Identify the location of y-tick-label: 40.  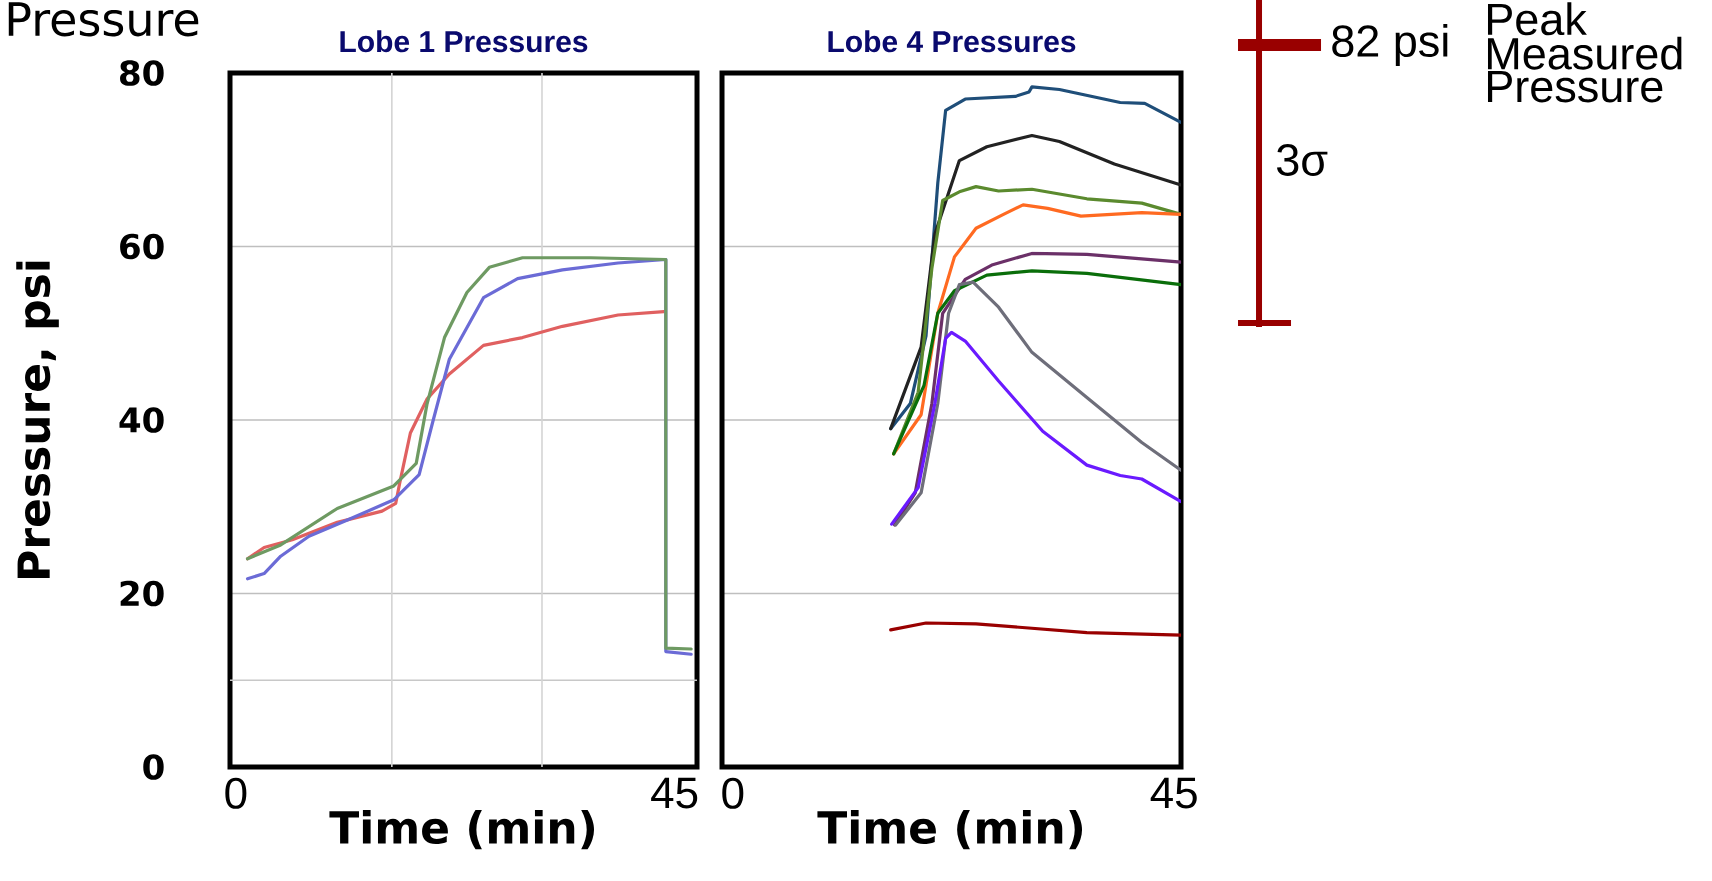
(141, 420).